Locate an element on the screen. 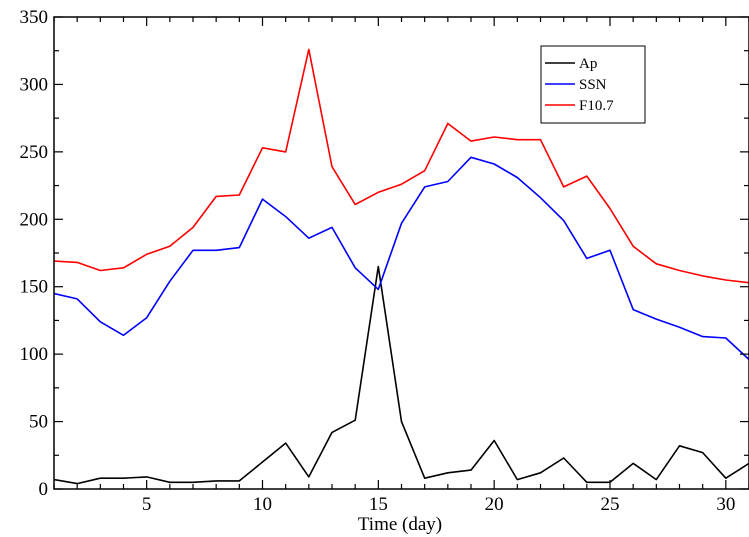  y-tick-label: 100 is located at coordinates (34, 354).